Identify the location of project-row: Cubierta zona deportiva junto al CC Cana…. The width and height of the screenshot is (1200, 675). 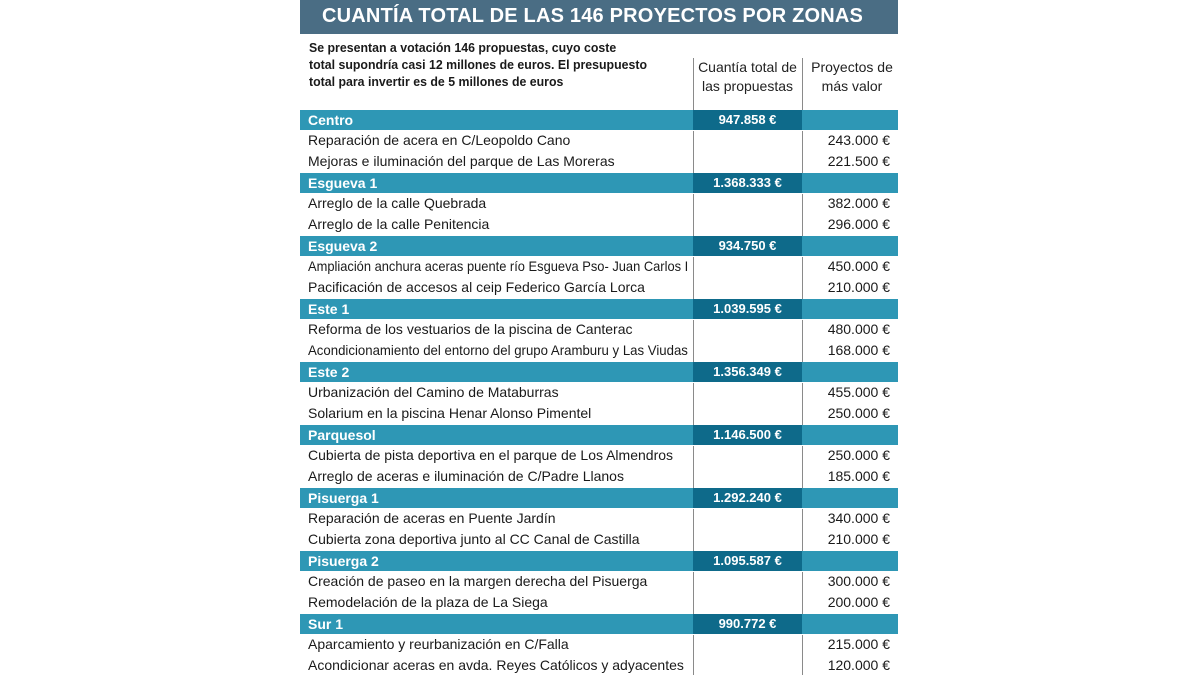
(599, 540).